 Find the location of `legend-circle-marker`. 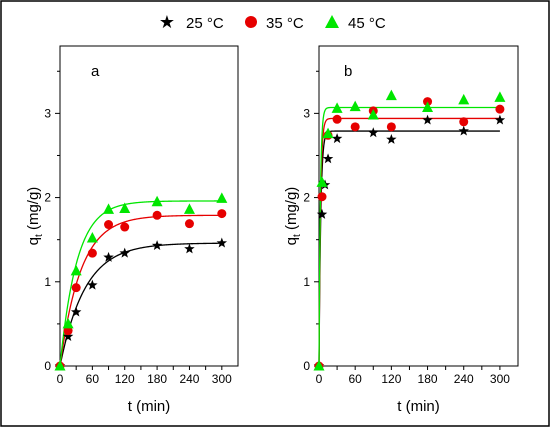

legend-circle-marker is located at coordinates (251, 22).